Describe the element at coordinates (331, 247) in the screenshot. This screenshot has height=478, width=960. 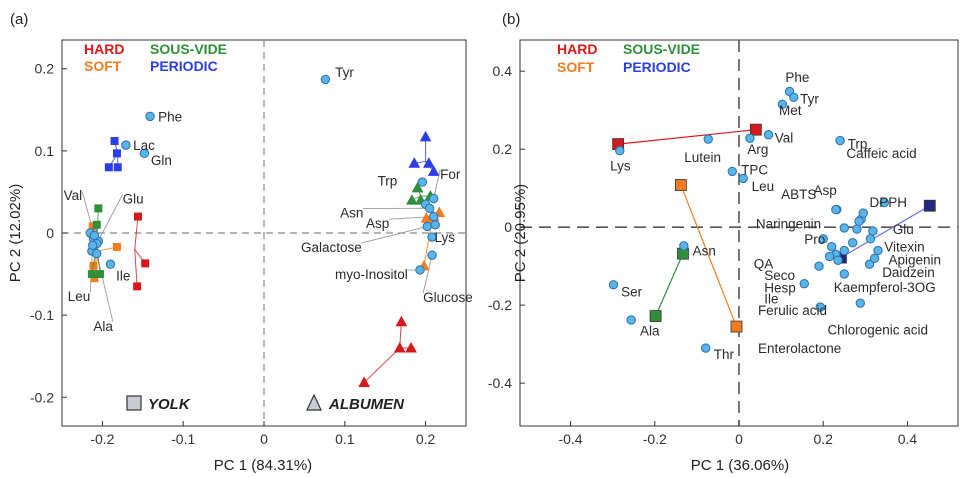
I see `variable-label-galactose: Galactose` at that location.